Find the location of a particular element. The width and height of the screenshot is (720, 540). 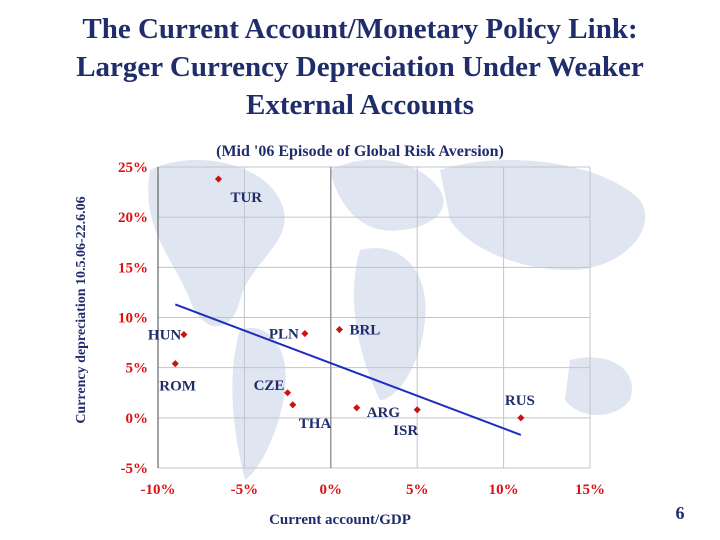

point-label-rus: RUS is located at coordinates (520, 401).